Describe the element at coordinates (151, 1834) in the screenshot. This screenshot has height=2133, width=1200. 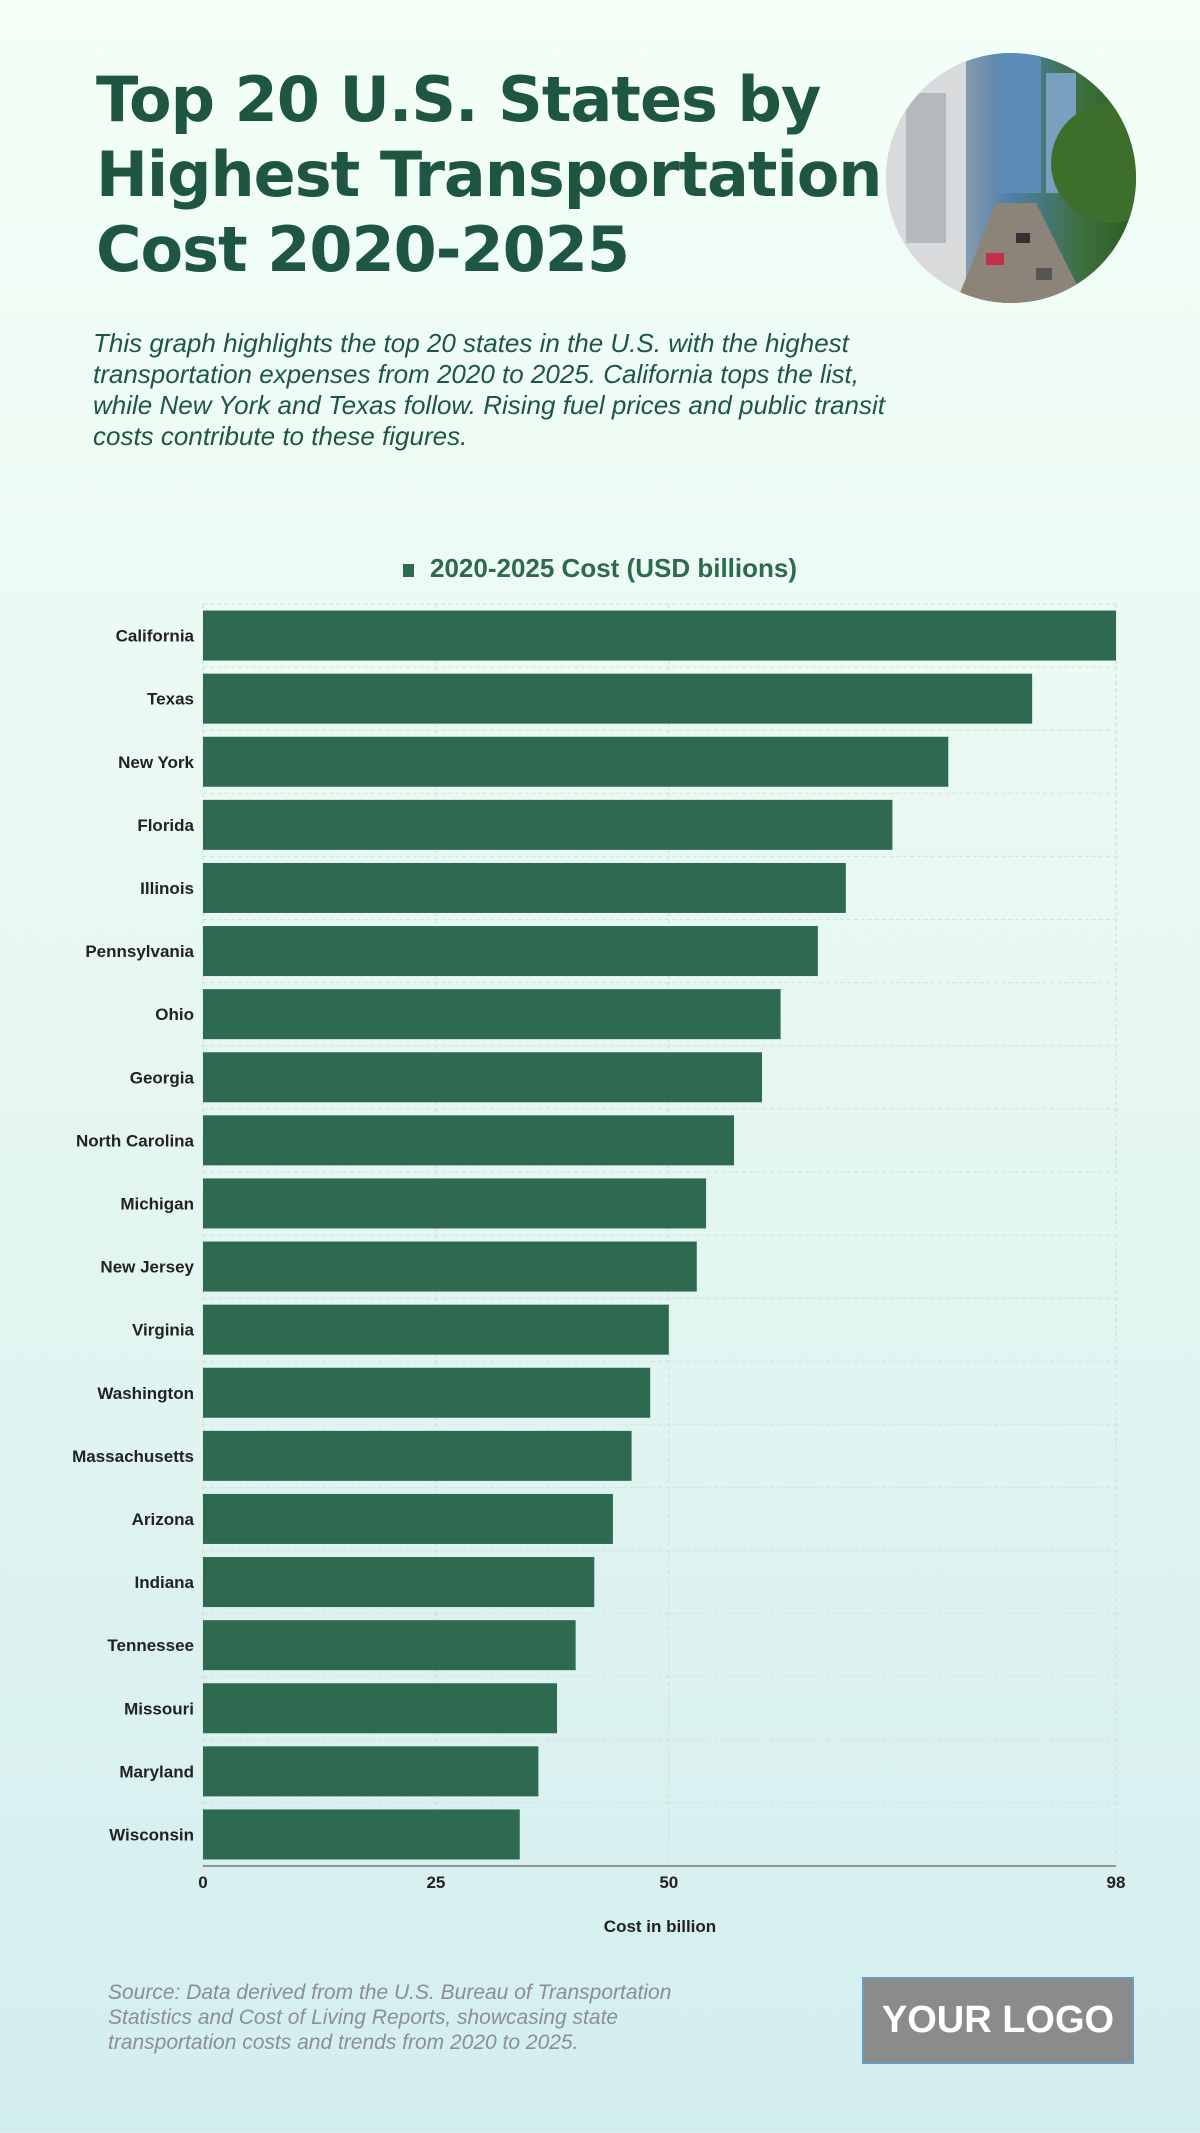
I see `y-tick-label: Wisconsin` at that location.